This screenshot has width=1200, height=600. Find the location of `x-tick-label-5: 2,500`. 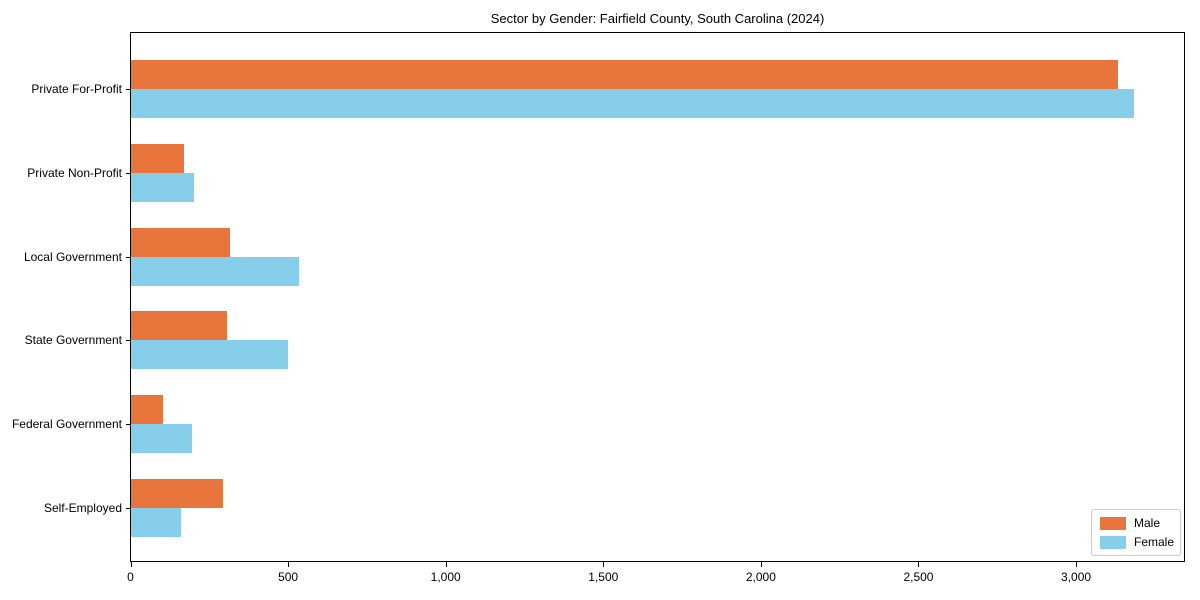

x-tick-label-5: 2,500 is located at coordinates (918, 577).